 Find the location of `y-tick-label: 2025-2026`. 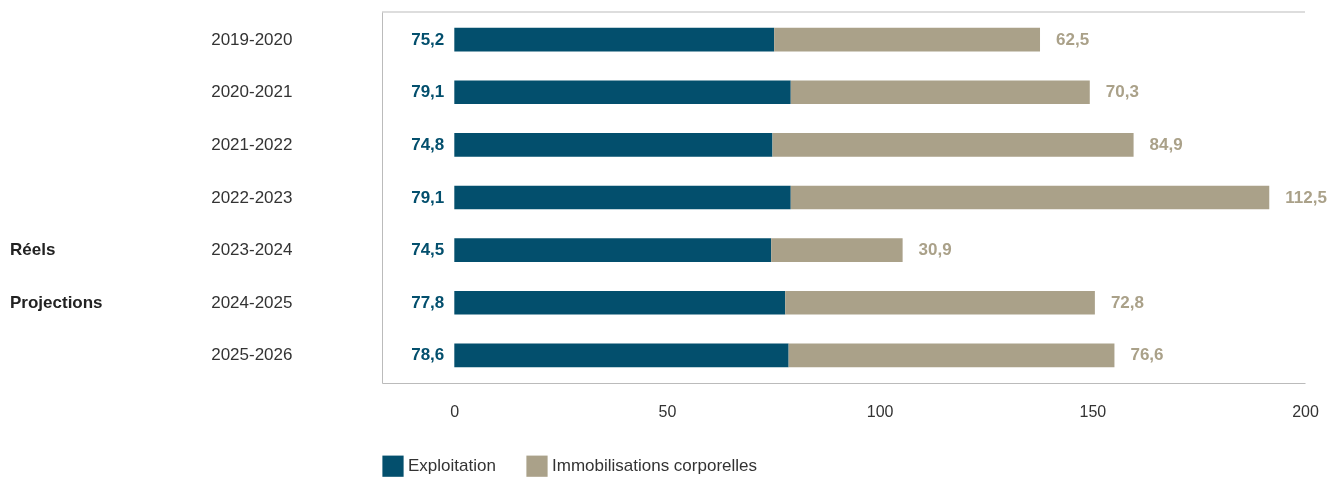

y-tick-label: 2025-2026 is located at coordinates (252, 355).